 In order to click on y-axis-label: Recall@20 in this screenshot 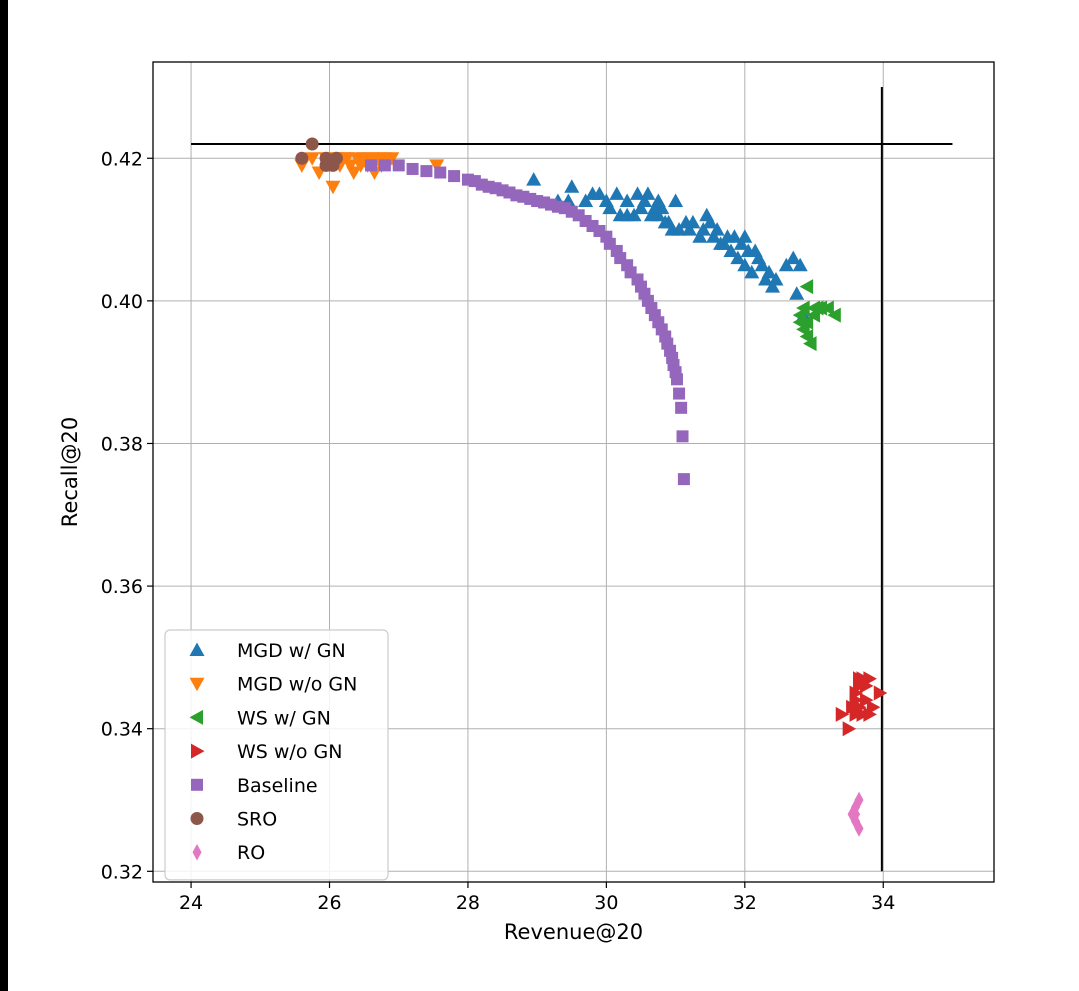, I will do `click(70, 472)`.